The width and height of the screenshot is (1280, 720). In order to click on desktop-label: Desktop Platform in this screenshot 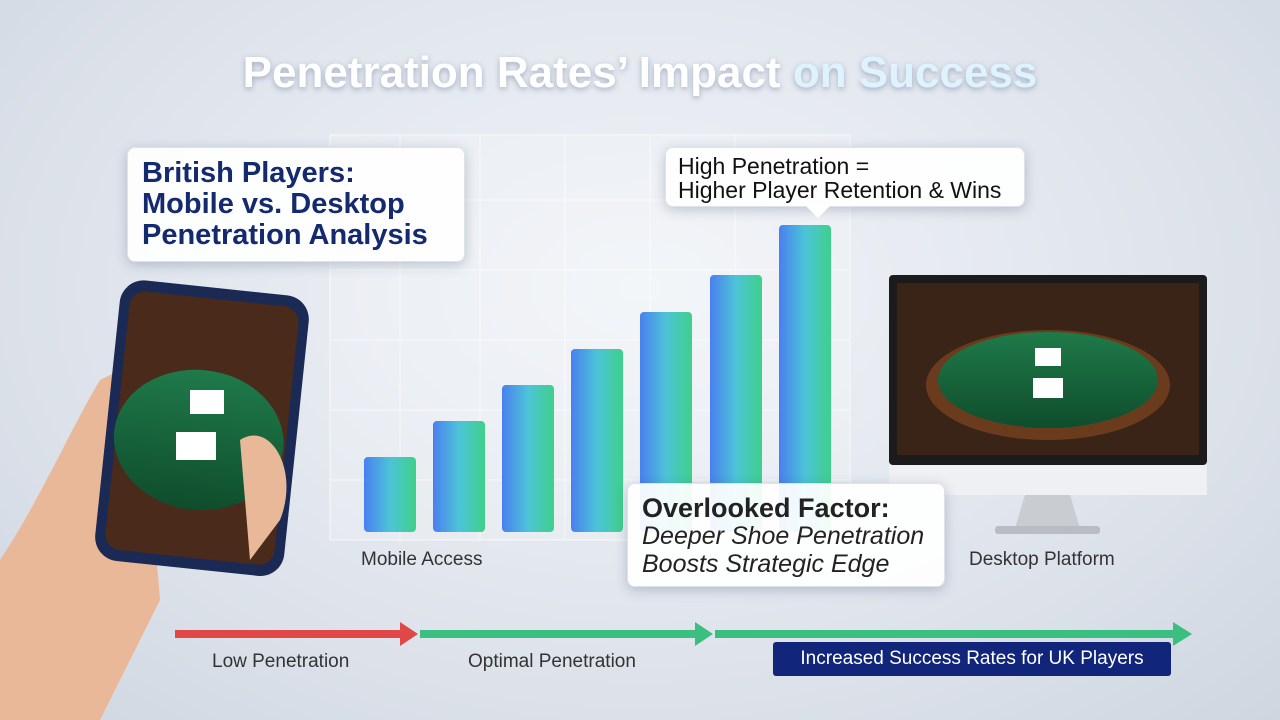, I will do `click(1042, 559)`.